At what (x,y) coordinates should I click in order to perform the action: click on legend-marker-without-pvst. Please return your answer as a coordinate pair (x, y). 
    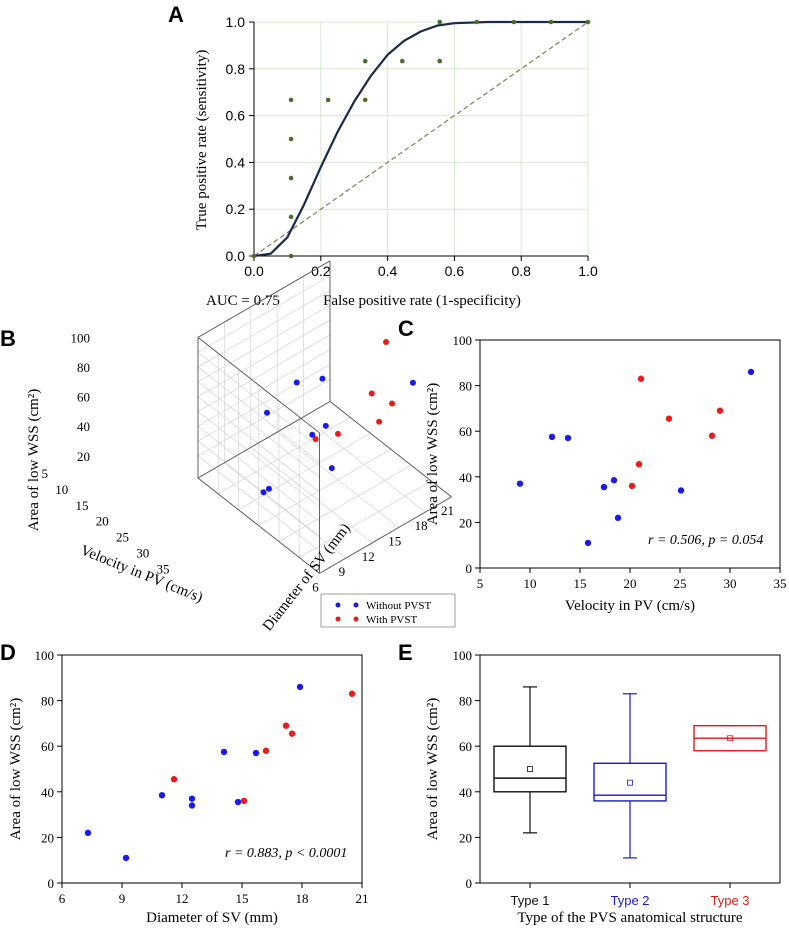
    Looking at the image, I should click on (338, 605).